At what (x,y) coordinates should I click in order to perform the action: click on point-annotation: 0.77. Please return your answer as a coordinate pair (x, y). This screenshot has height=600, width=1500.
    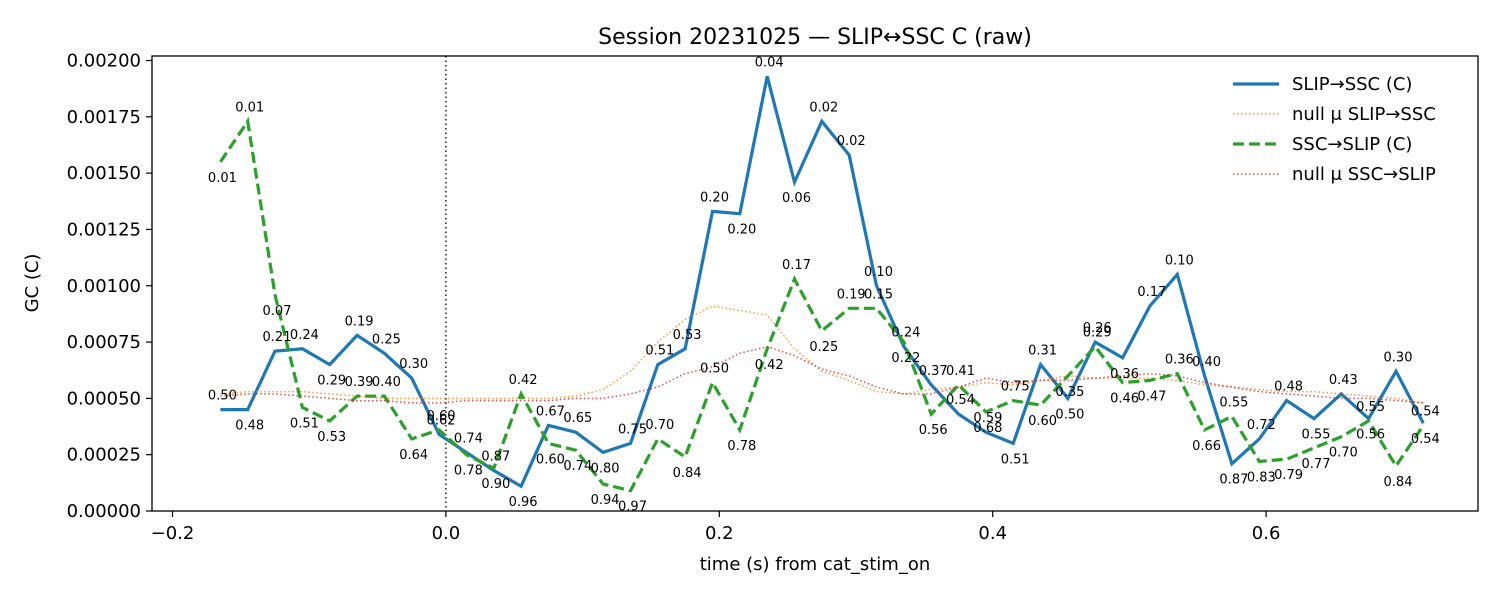
    Looking at the image, I should click on (1316, 464).